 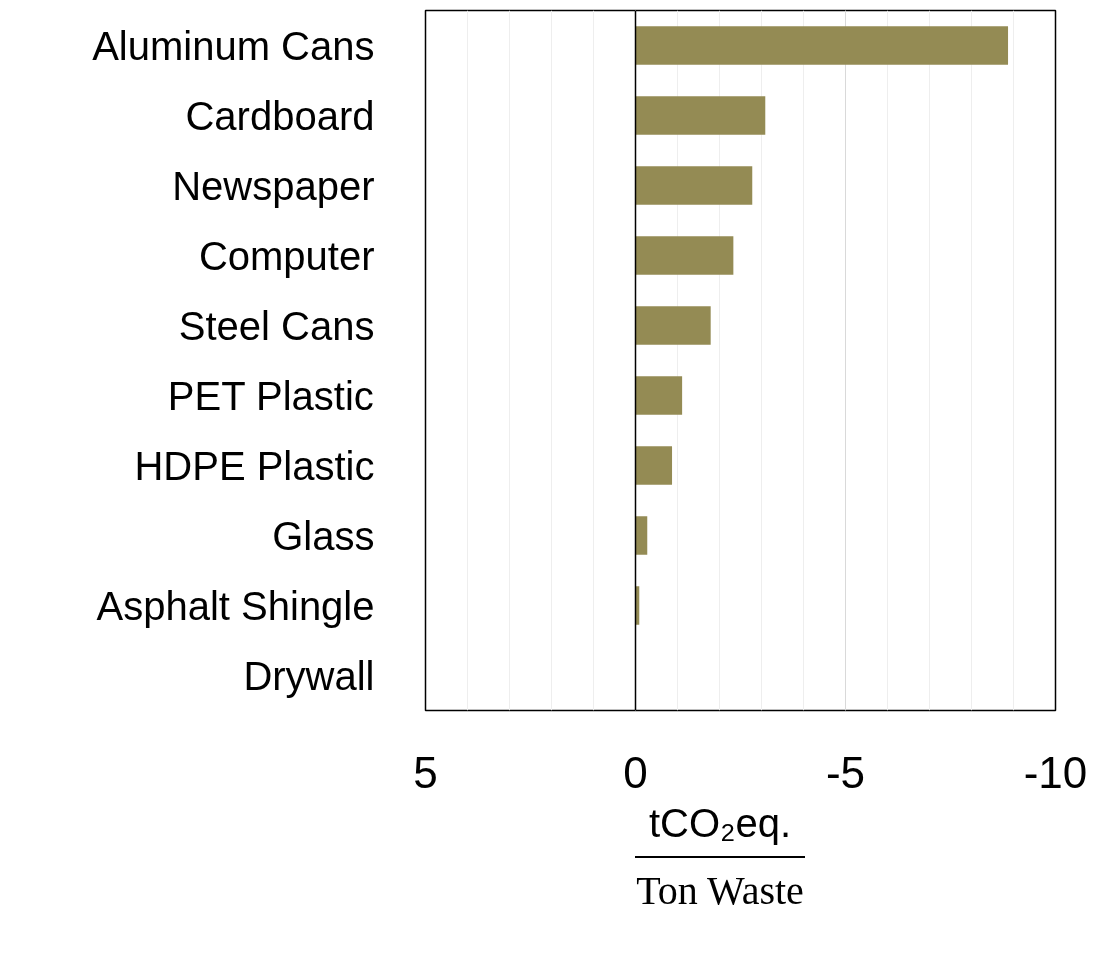 What do you see at coordinates (323, 535) in the screenshot?
I see `y-tick-label: Glass` at bounding box center [323, 535].